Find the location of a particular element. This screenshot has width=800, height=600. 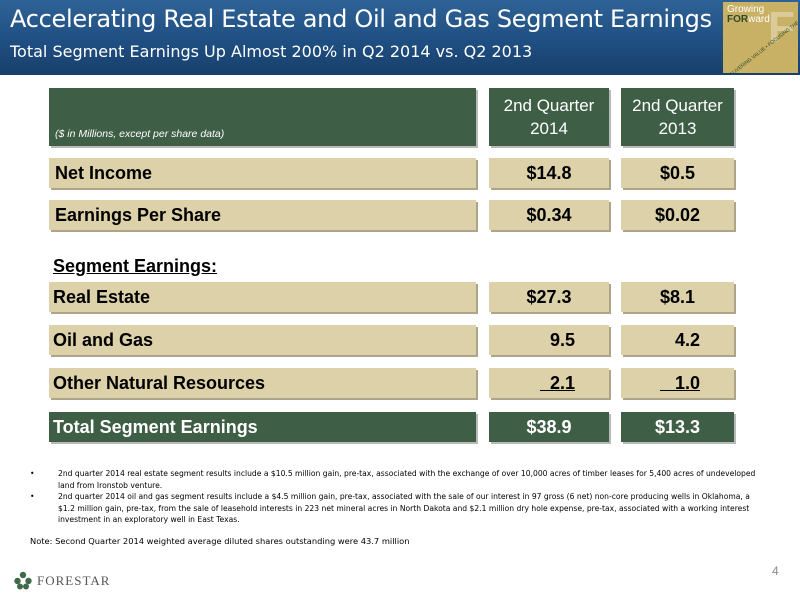

oil-gas-2013: 4.2 is located at coordinates (677, 340).